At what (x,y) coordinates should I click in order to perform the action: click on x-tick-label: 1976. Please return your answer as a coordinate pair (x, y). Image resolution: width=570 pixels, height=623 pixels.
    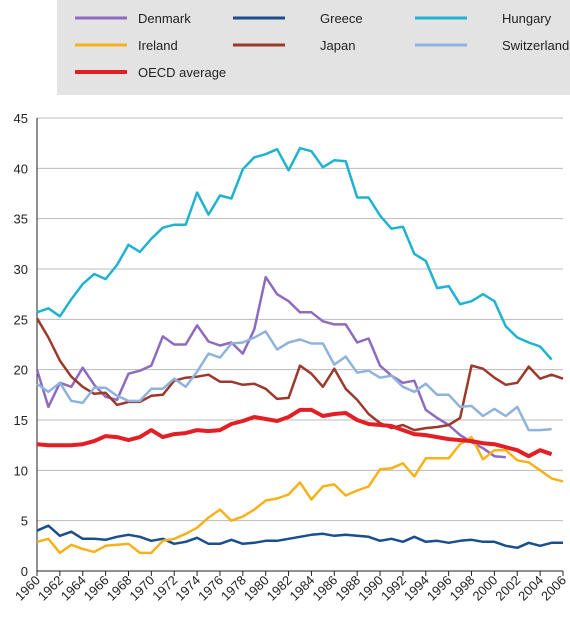
    Looking at the image, I should click on (210, 588).